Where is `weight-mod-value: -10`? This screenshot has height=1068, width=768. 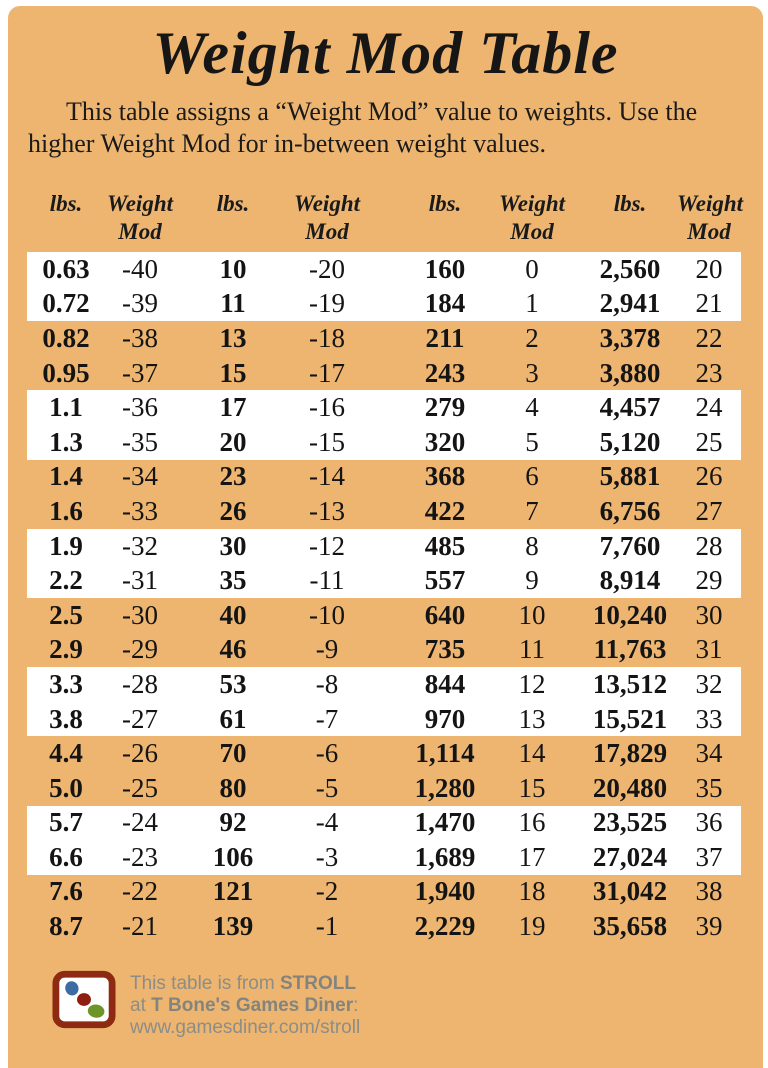 weight-mod-value: -10 is located at coordinates (327, 614).